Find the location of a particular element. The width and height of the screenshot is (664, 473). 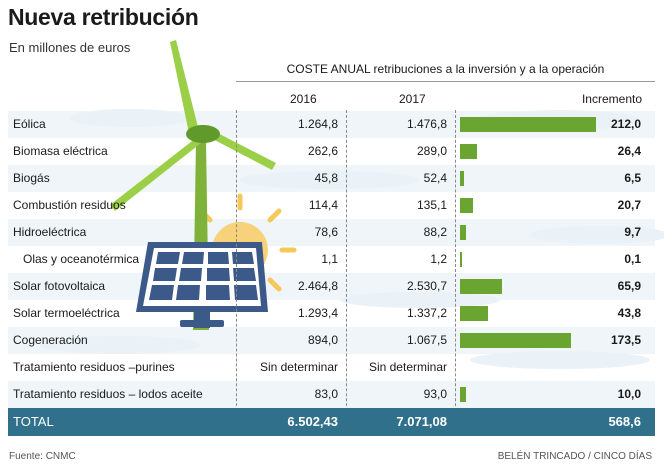

row-label: Solar fotovoltaica is located at coordinates (59, 286).